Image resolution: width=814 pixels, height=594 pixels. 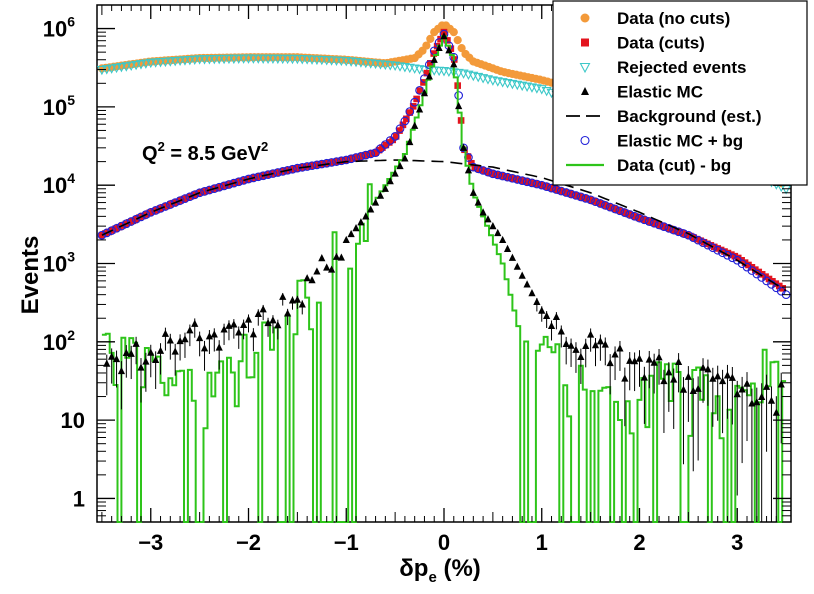 What do you see at coordinates (59, 263) in the screenshot?
I see `y-tick-label: 103` at bounding box center [59, 263].